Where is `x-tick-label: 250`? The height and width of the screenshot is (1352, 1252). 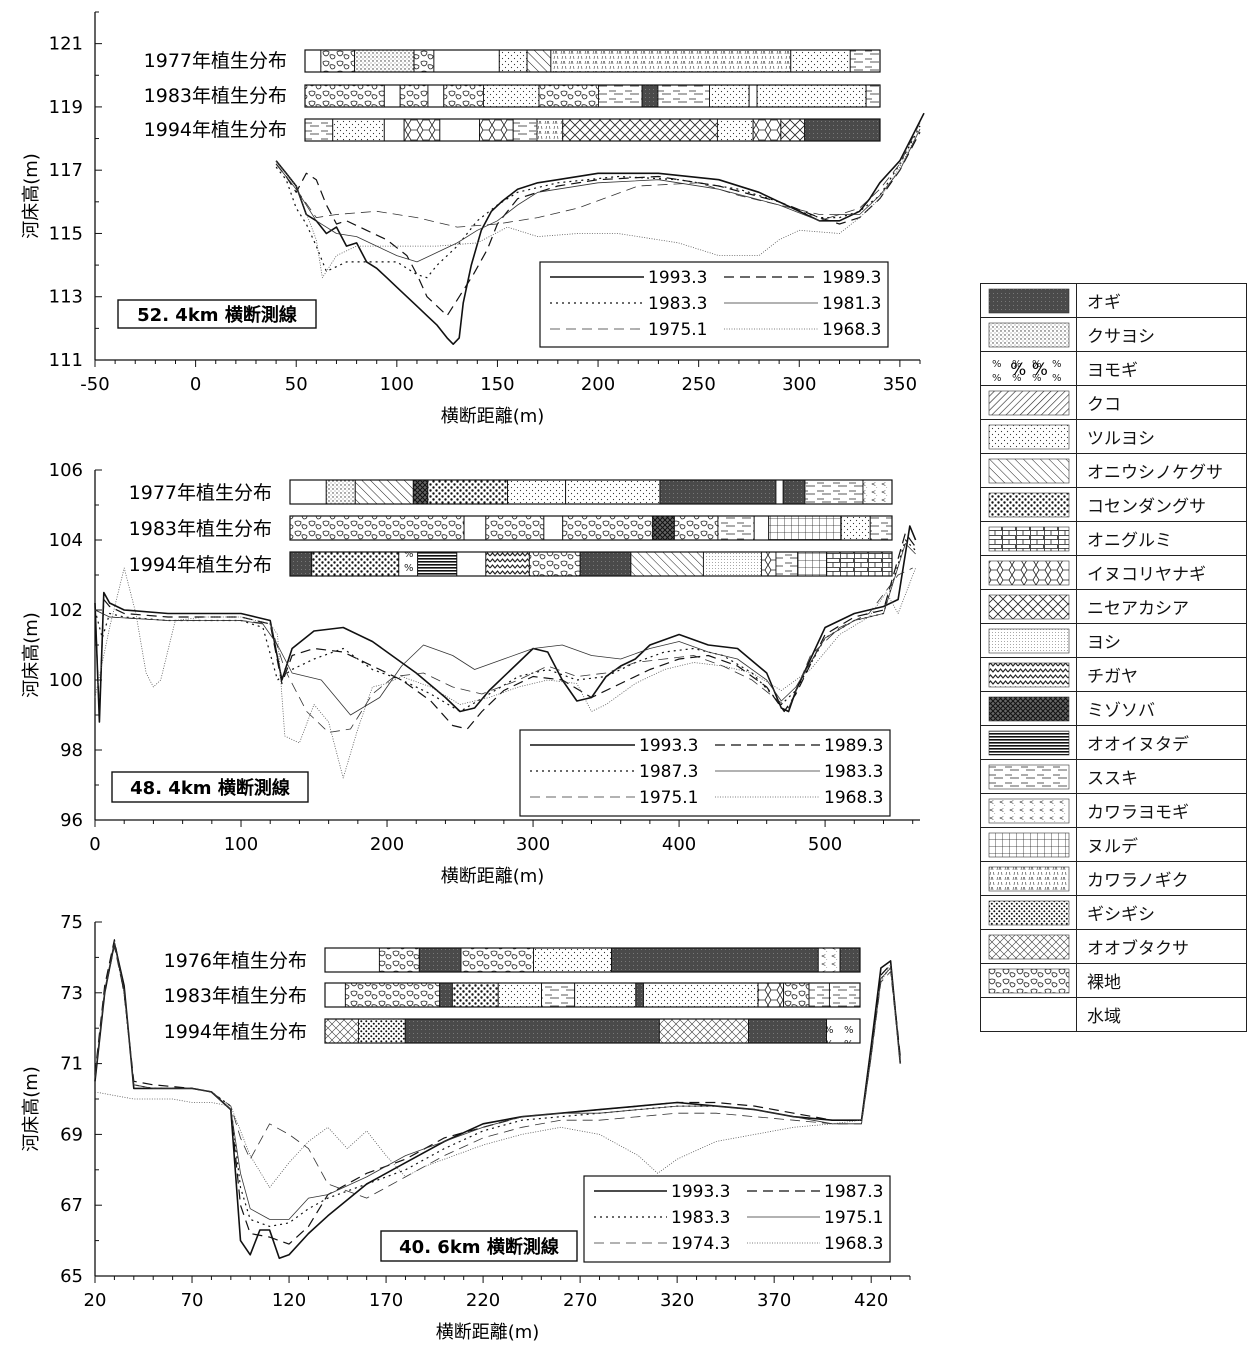 x-tick-label: 250 is located at coordinates (698, 384).